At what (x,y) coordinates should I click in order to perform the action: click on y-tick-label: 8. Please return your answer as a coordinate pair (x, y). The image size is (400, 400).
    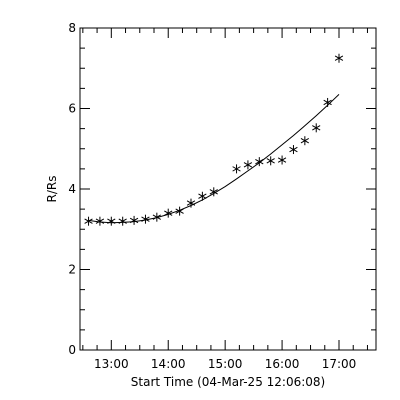
    Looking at the image, I should click on (72, 28).